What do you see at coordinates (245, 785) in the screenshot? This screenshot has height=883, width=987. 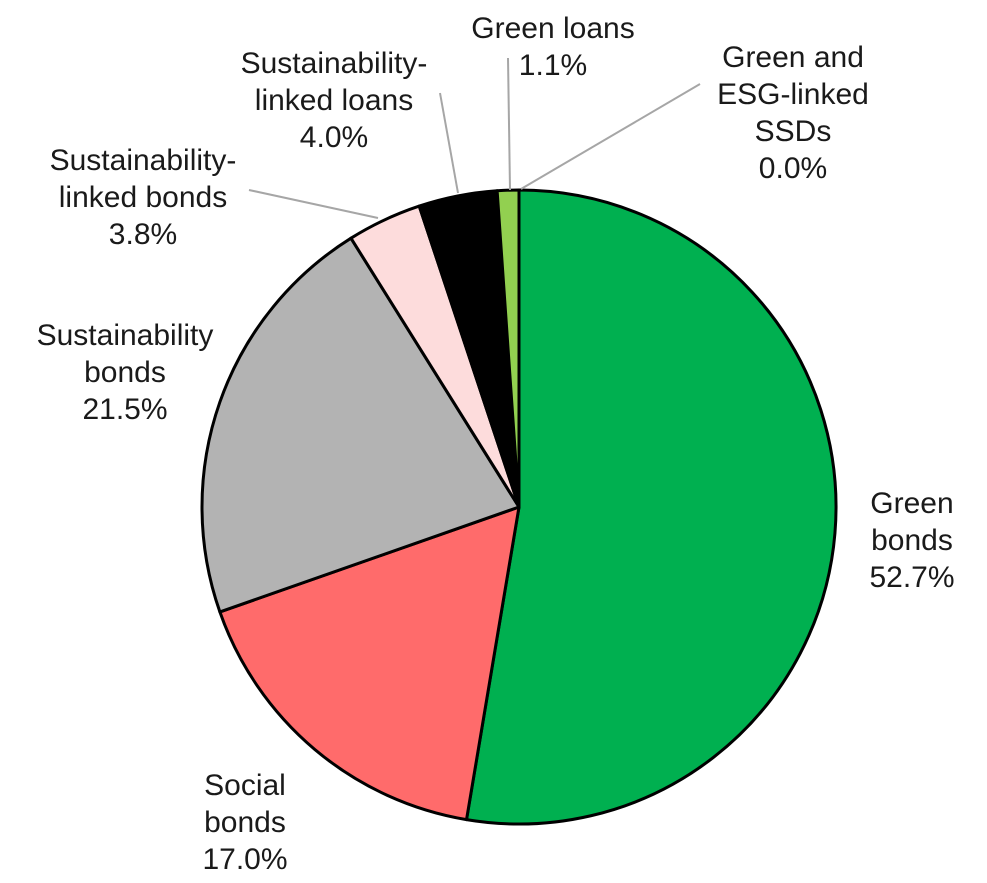 I see `slice-name-line: Social` at bounding box center [245, 785].